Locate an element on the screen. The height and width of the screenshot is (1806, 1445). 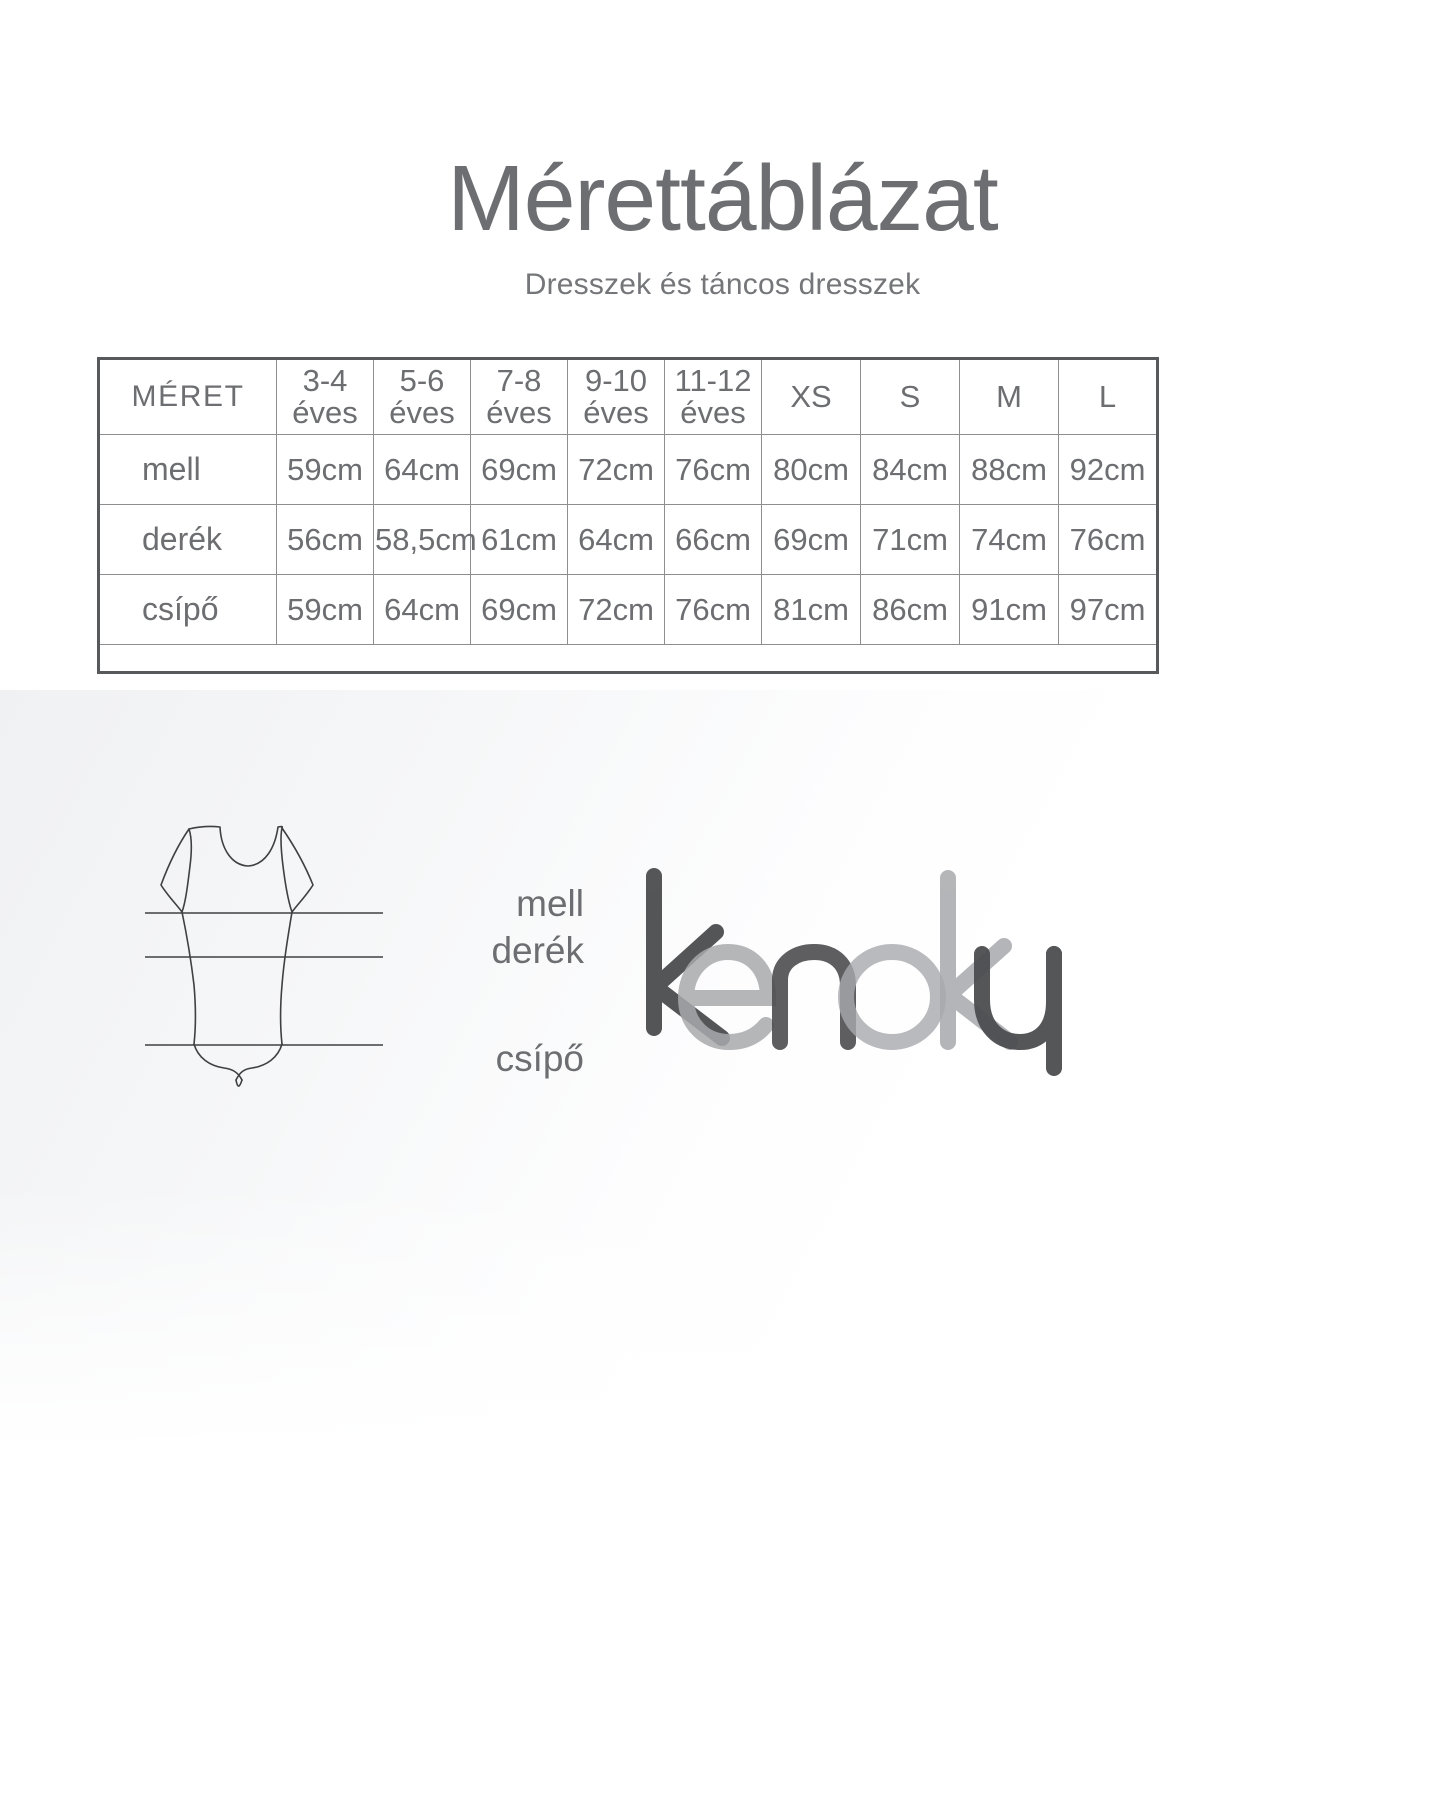
header-cell-size: M is located at coordinates (1009, 396).